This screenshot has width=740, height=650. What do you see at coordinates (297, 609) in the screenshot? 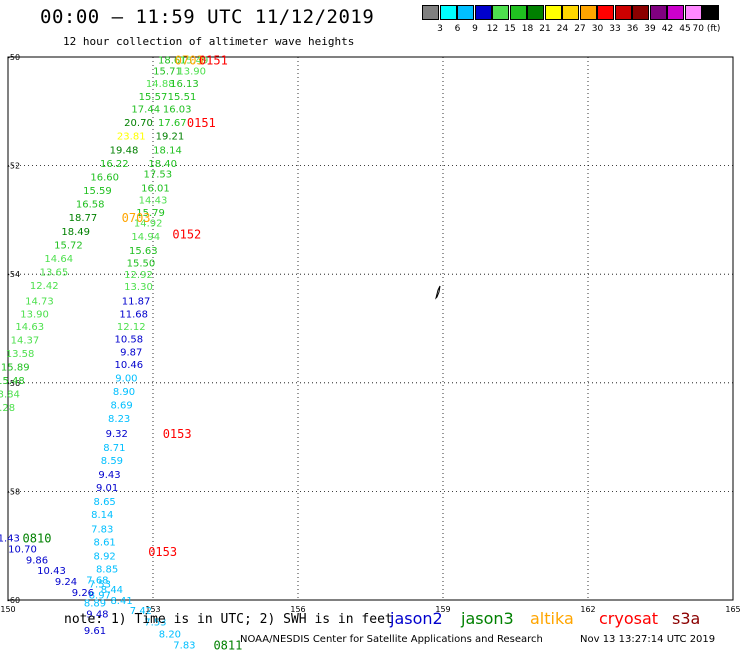
I see `x-tick-label: 156` at bounding box center [297, 609].